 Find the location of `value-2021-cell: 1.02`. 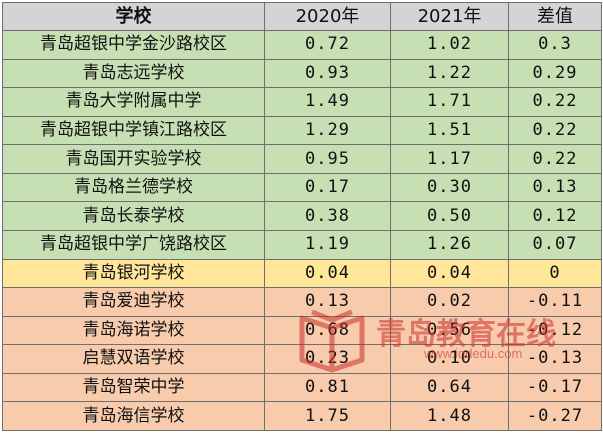

value-2021-cell: 1.02 is located at coordinates (449, 45).